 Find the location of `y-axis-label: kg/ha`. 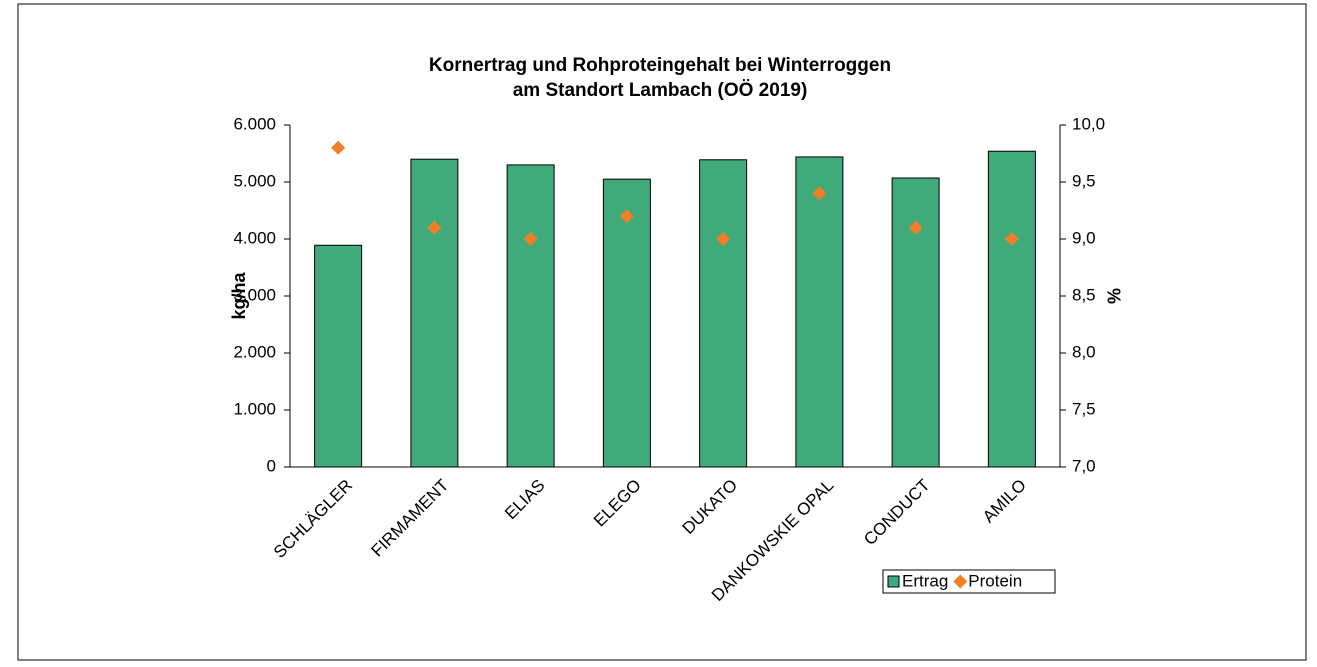

y-axis-label: kg/ha is located at coordinates (239, 296).